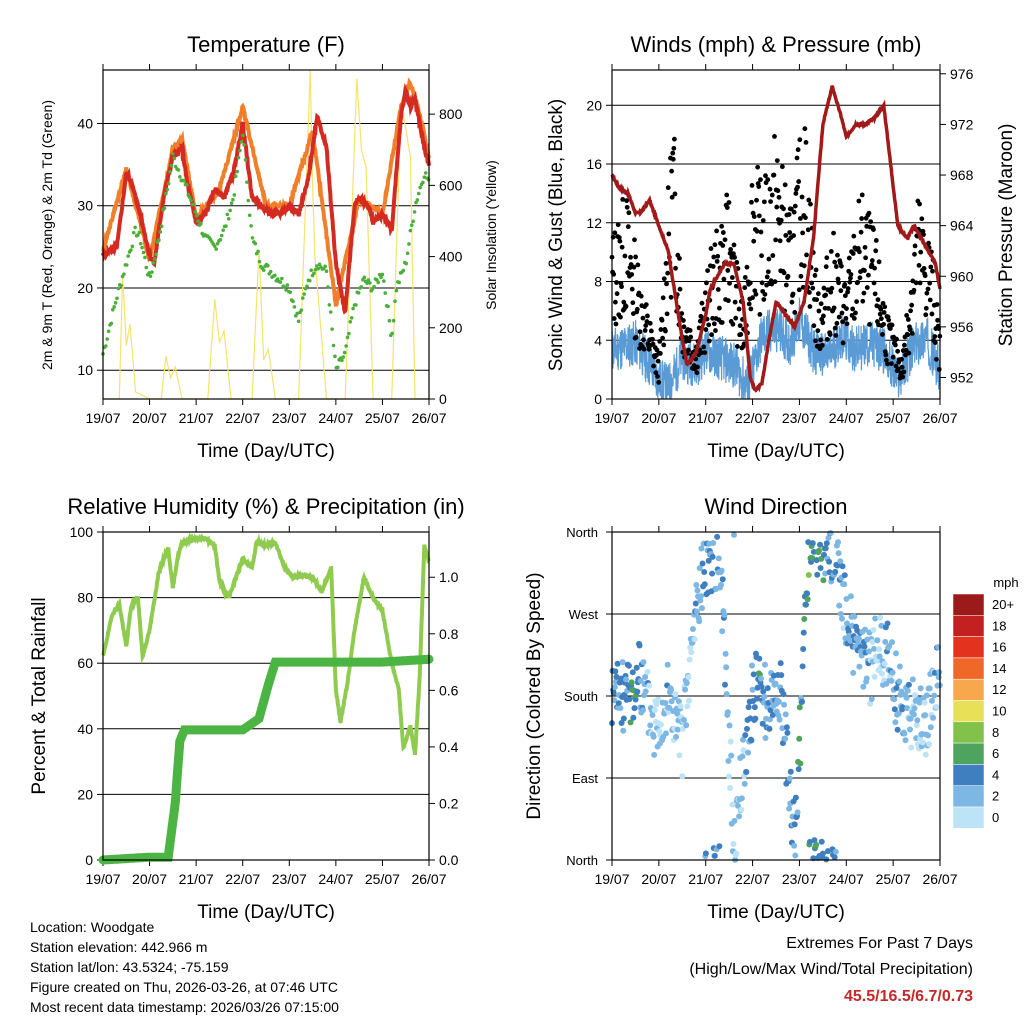 The height and width of the screenshot is (1024, 1024). Describe the element at coordinates (85, 729) in the screenshot. I see `y-tick-label-3: 40` at that location.